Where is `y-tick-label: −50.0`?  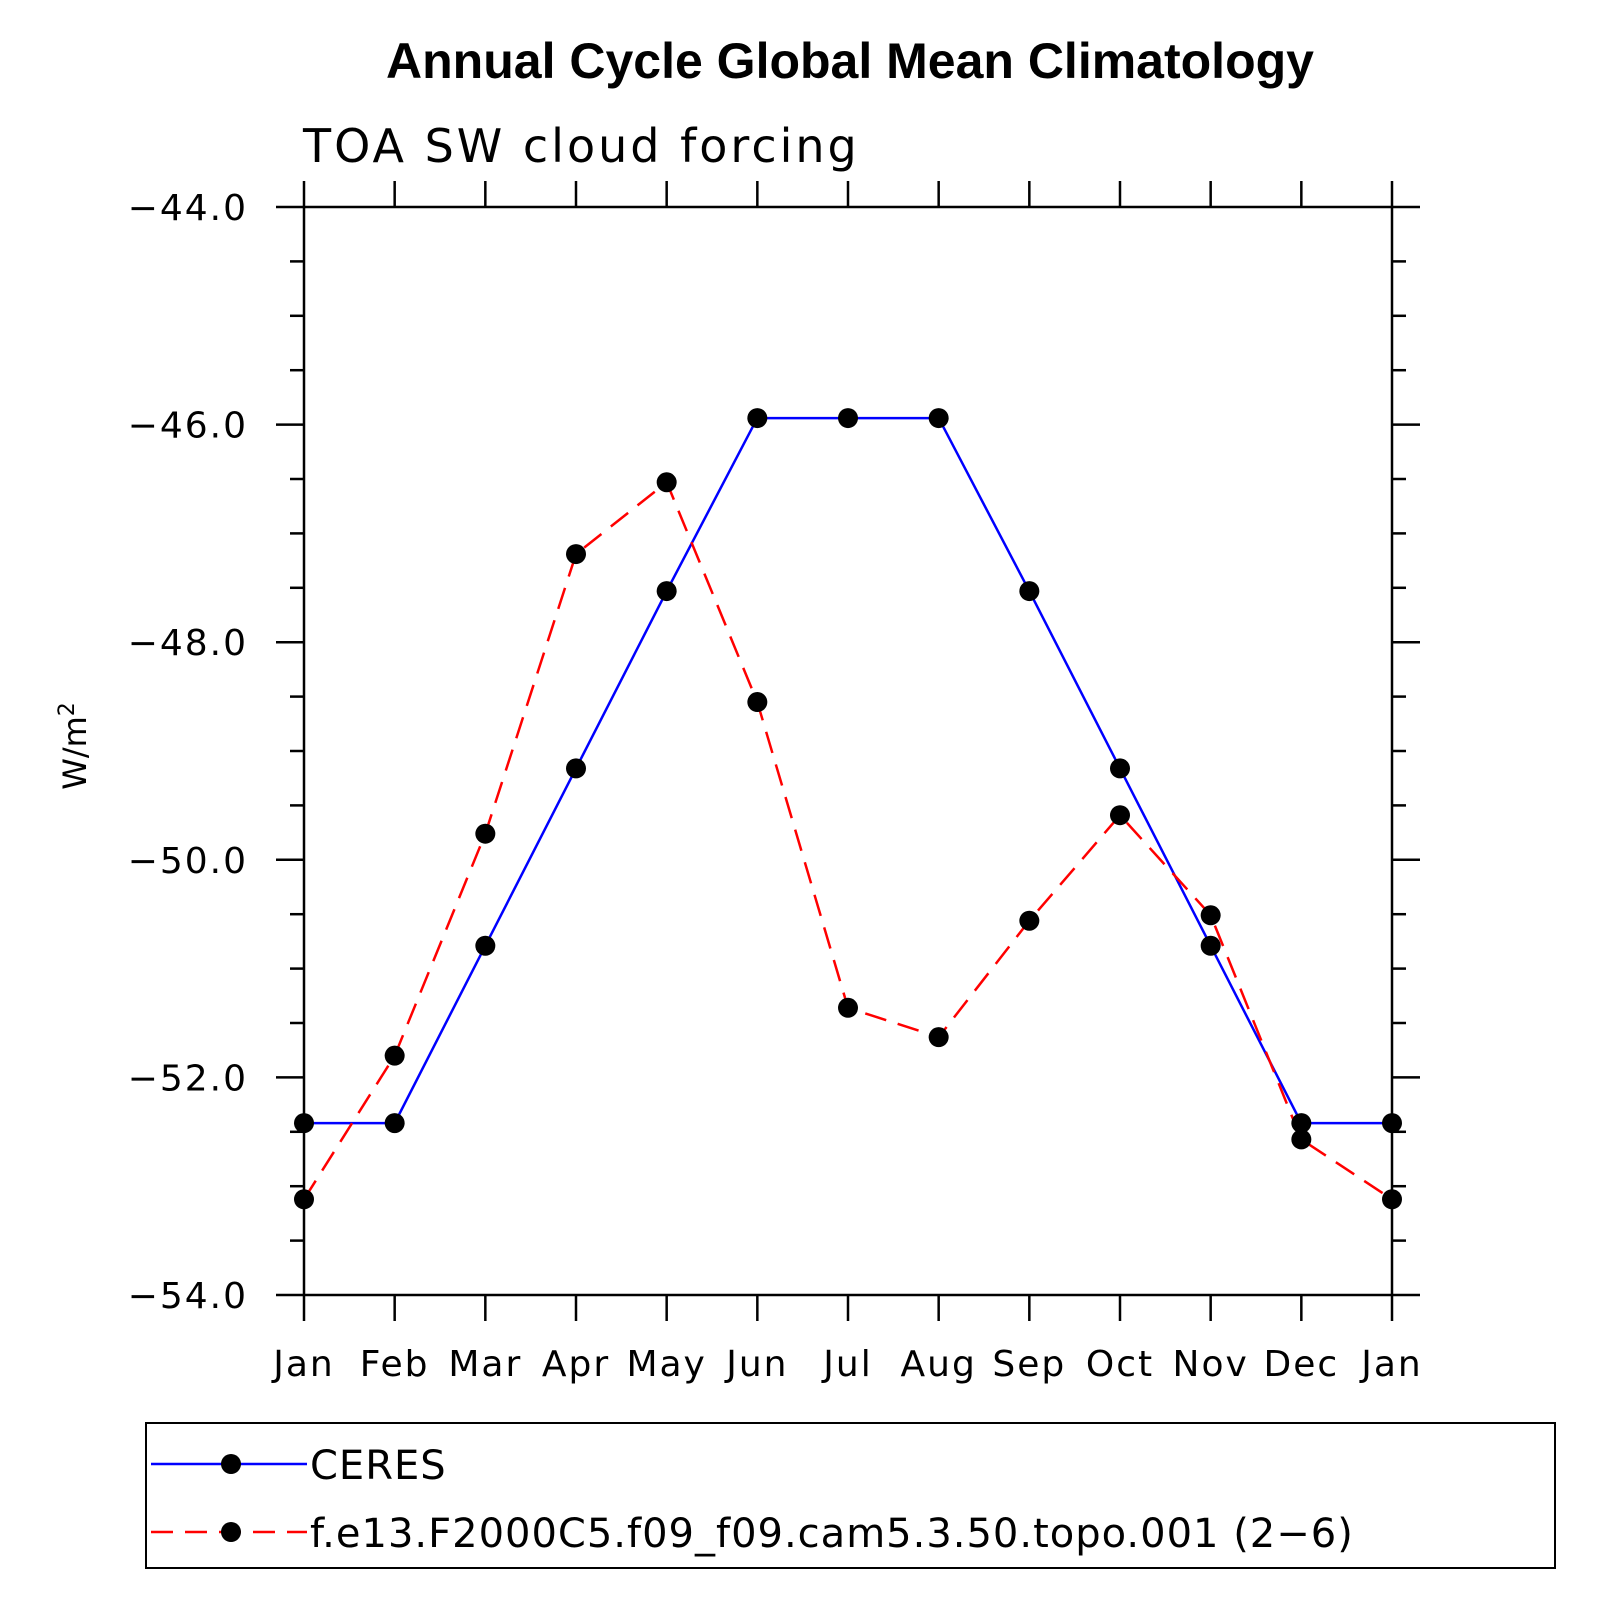 y-tick-label: −50.0 is located at coordinates (188, 861).